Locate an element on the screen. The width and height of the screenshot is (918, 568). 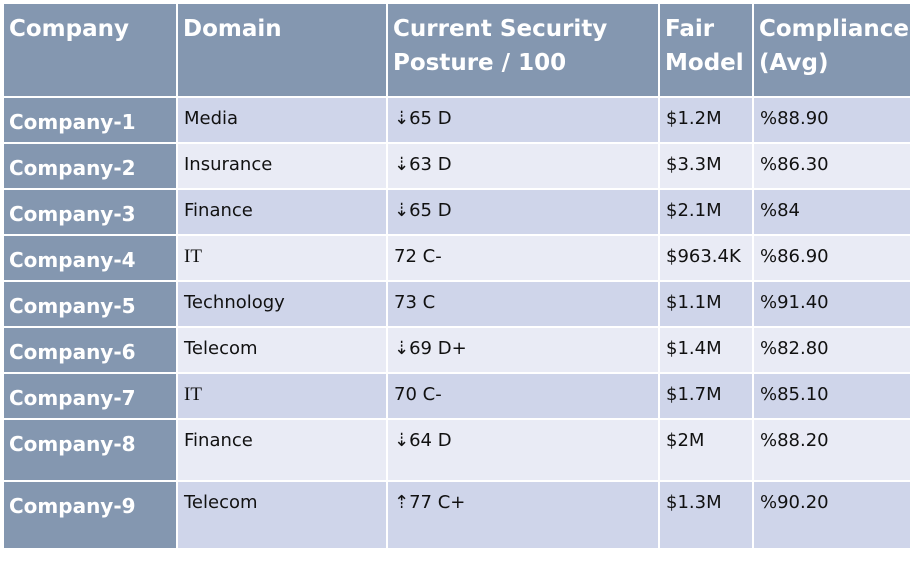
compliance-cell: %88.90 is located at coordinates (832, 120).